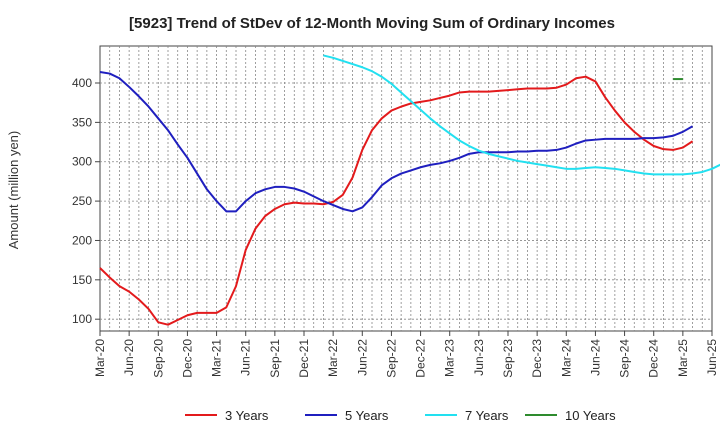  What do you see at coordinates (187, 358) in the screenshot?
I see `x-tick-label: Dec-20` at bounding box center [187, 358].